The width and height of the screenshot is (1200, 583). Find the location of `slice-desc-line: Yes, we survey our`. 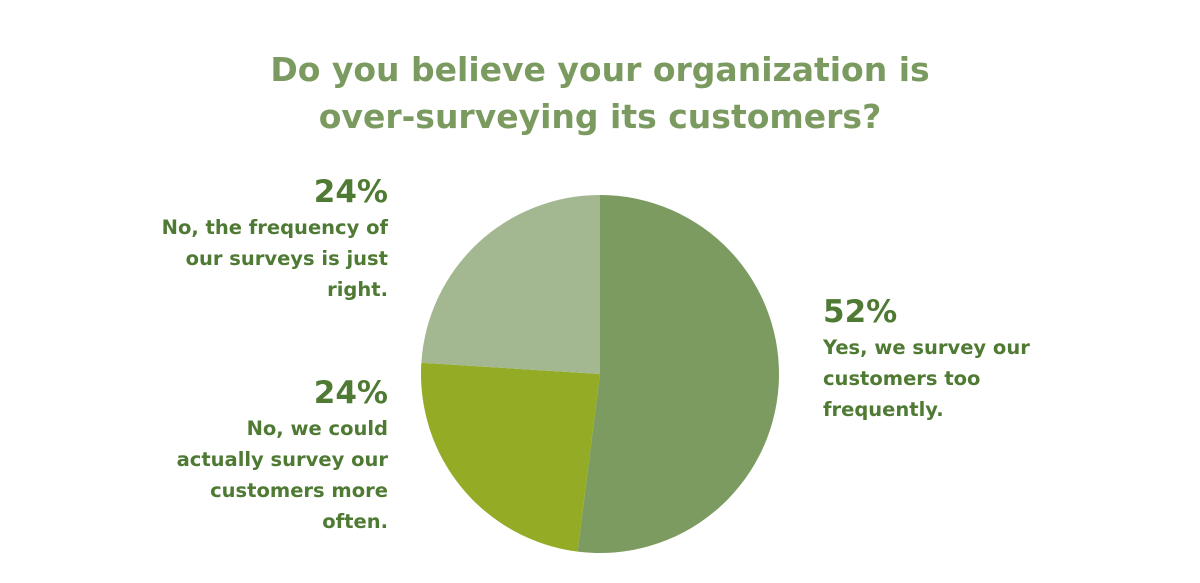

slice-desc-line: Yes, we survey our is located at coordinates (926, 347).